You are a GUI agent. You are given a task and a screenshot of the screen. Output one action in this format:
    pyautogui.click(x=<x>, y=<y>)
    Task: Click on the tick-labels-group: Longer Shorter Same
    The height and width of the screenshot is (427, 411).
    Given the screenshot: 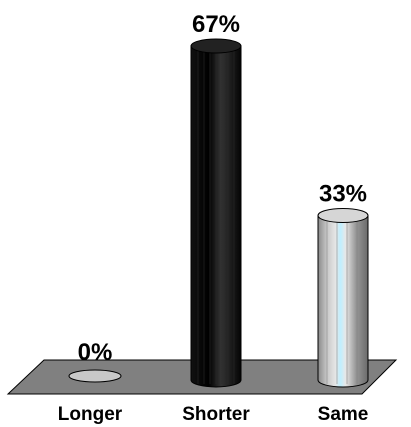 What is the action you would take?
    pyautogui.click(x=213, y=414)
    